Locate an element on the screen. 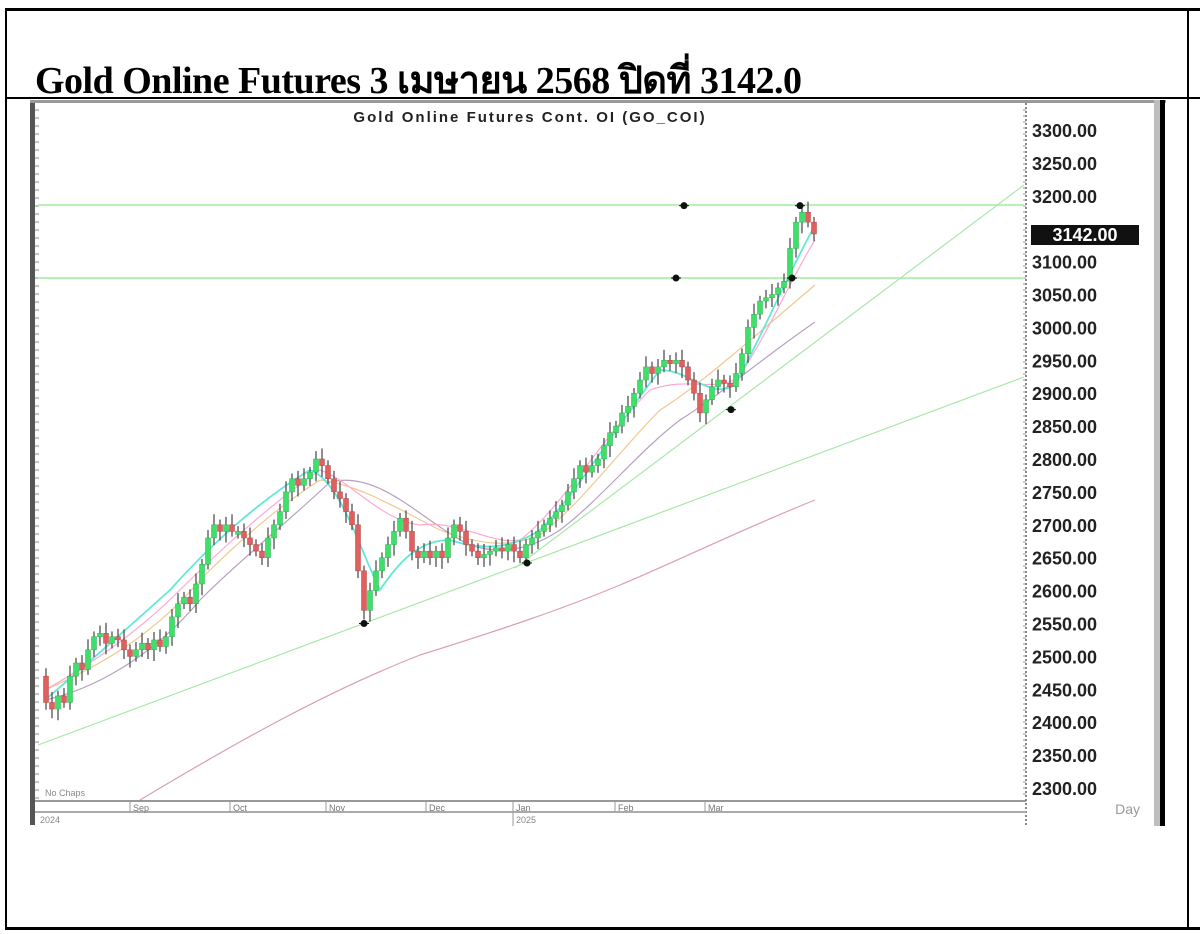 This screenshot has width=1200, height=934. price-tick-label: 3050.00 is located at coordinates (1064, 296).